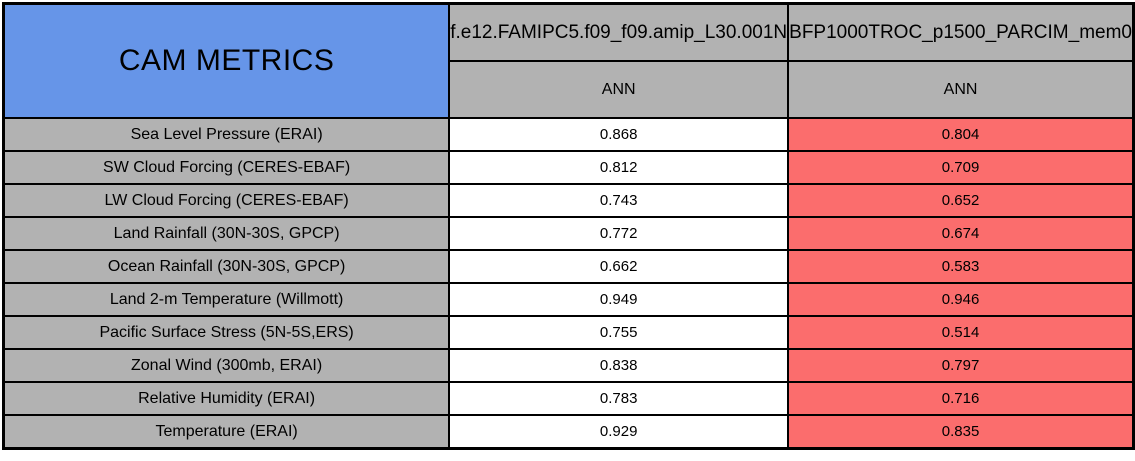  I want to click on run-name-header-2: BFP1000TROC_p1500_PARCIM_mem0, so click(961, 32).